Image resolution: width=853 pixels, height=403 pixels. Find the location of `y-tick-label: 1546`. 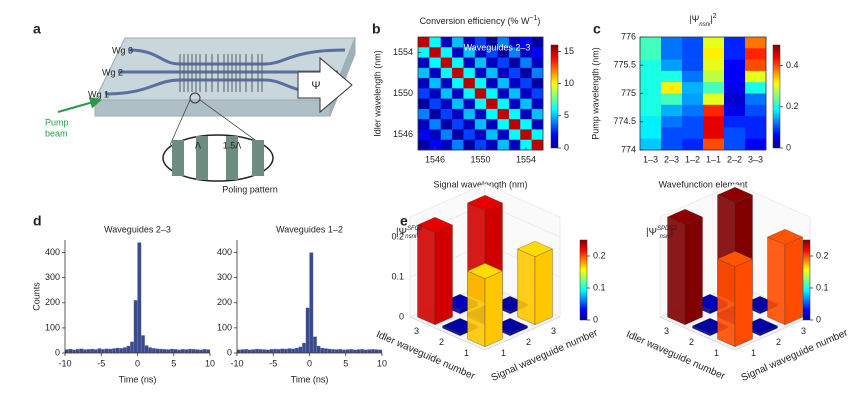

y-tick-label: 1546 is located at coordinates (403, 134).